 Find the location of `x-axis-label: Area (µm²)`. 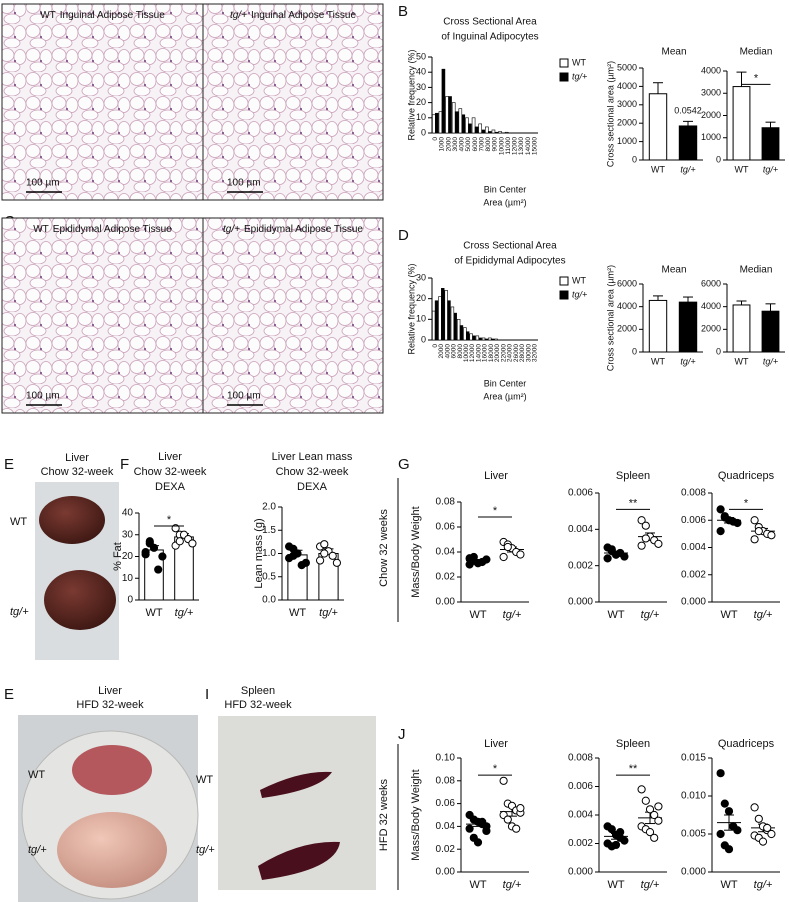

x-axis-label: Area (µm²) is located at coordinates (504, 202).